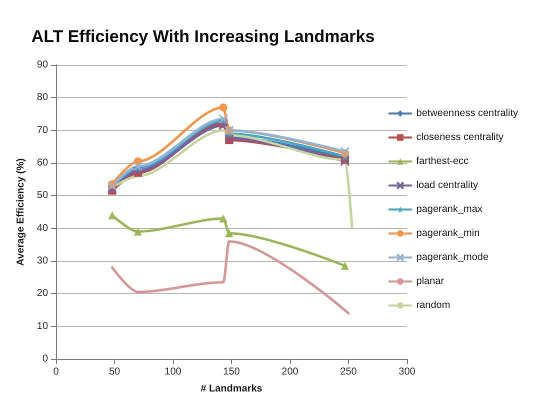 The width and height of the screenshot is (533, 419). Describe the element at coordinates (42, 261) in the screenshot. I see `y-tick-label: 30` at that location.